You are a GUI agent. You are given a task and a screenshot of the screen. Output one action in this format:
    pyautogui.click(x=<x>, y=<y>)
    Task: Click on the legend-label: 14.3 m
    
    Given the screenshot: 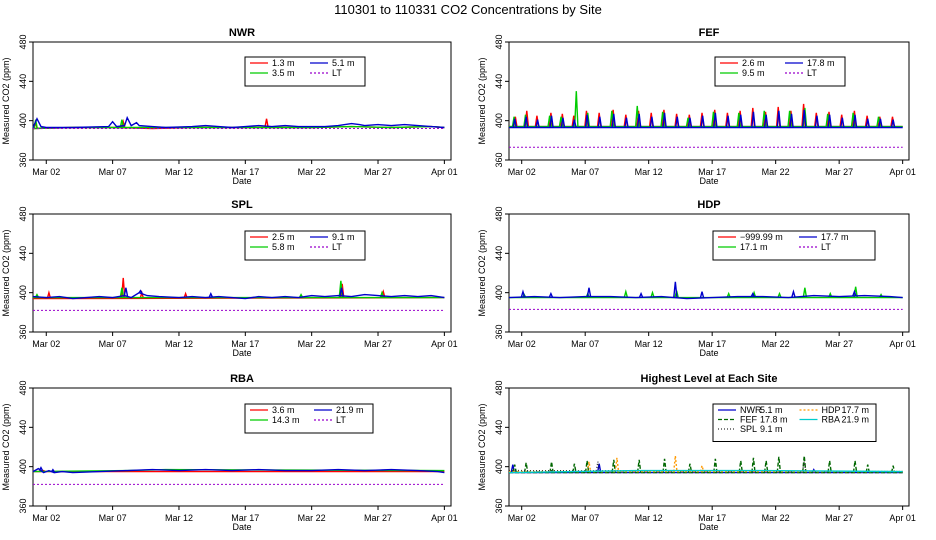 What is the action you would take?
    pyautogui.click(x=286, y=420)
    